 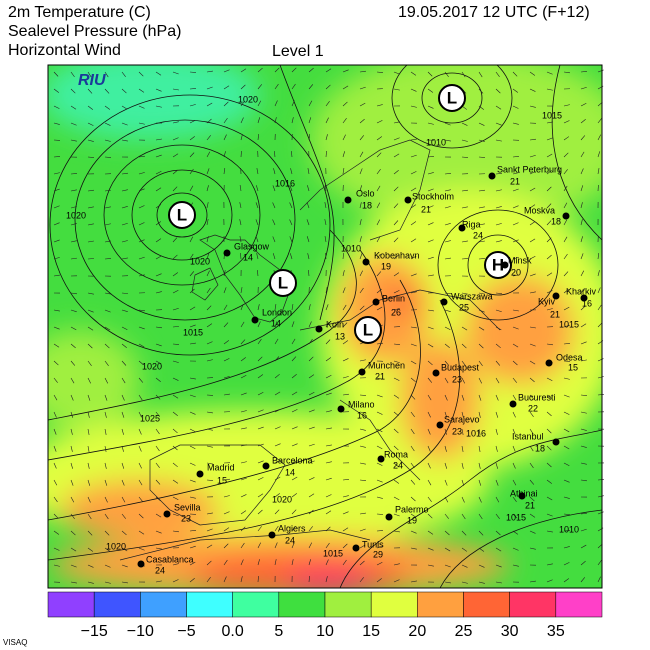 What do you see at coordinates (528, 436) in the screenshot?
I see `city-name: Istanbul` at bounding box center [528, 436].